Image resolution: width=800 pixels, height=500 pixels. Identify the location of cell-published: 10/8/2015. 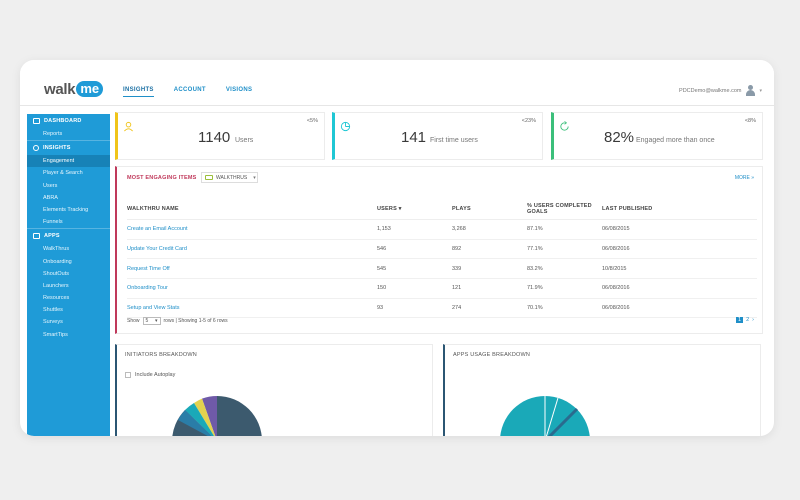
(614, 268).